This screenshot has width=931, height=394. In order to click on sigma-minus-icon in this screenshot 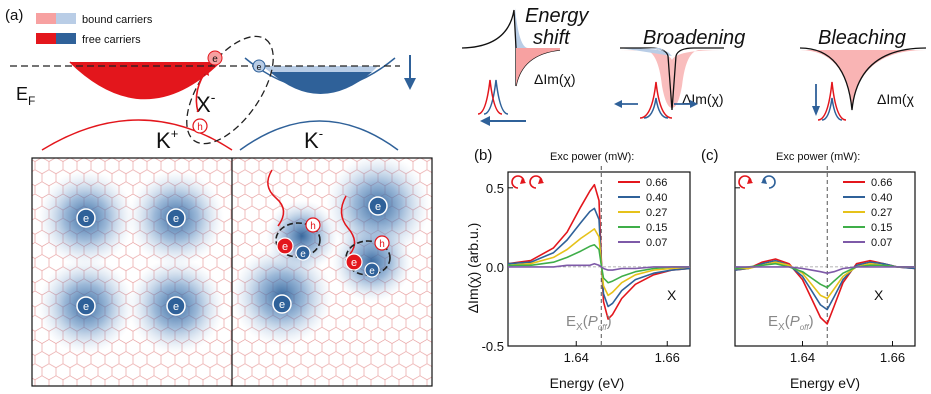, I will do `click(769, 182)`.